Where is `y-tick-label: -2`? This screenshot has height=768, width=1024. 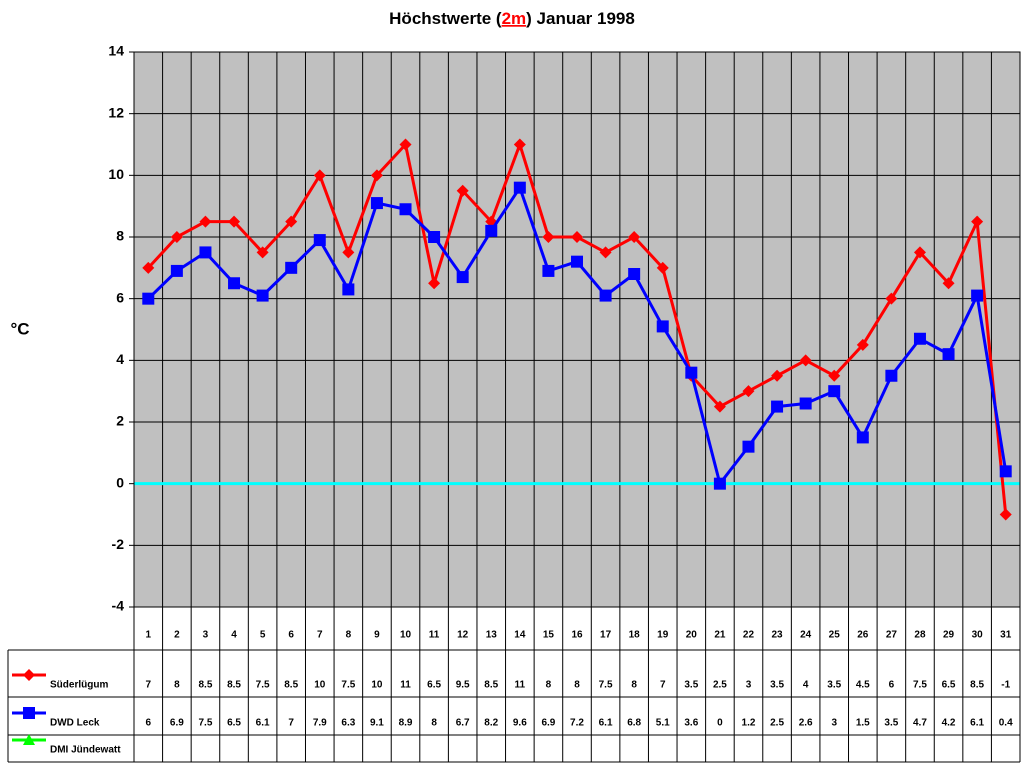 y-tick-label: -2 is located at coordinates (118, 544).